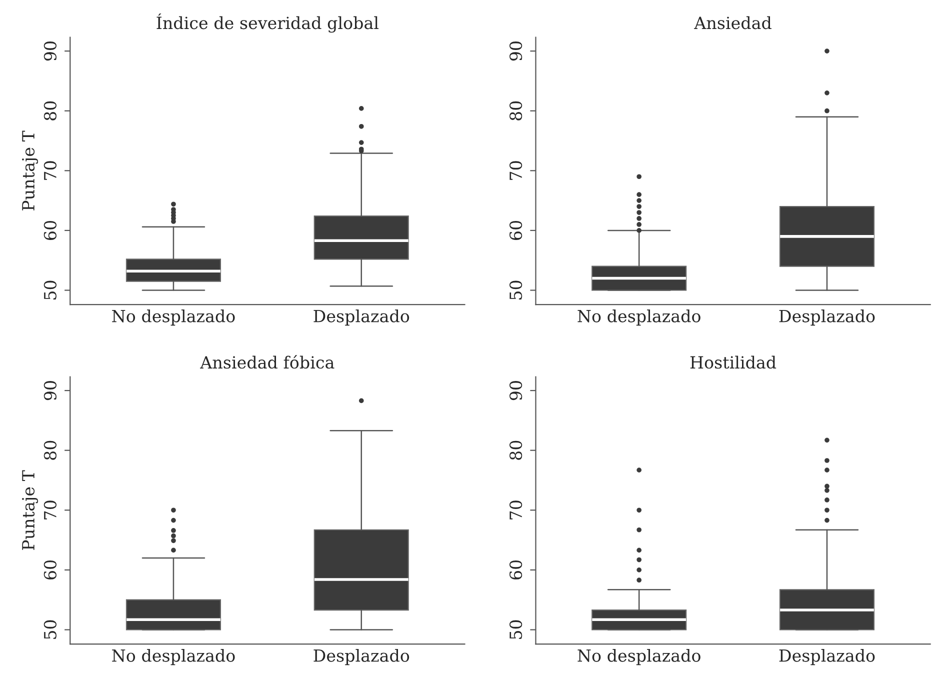 Image resolution: width=935 pixels, height=678 pixels. Describe the element at coordinates (267, 23) in the screenshot. I see `chart-title: Índice de severidad global` at that location.